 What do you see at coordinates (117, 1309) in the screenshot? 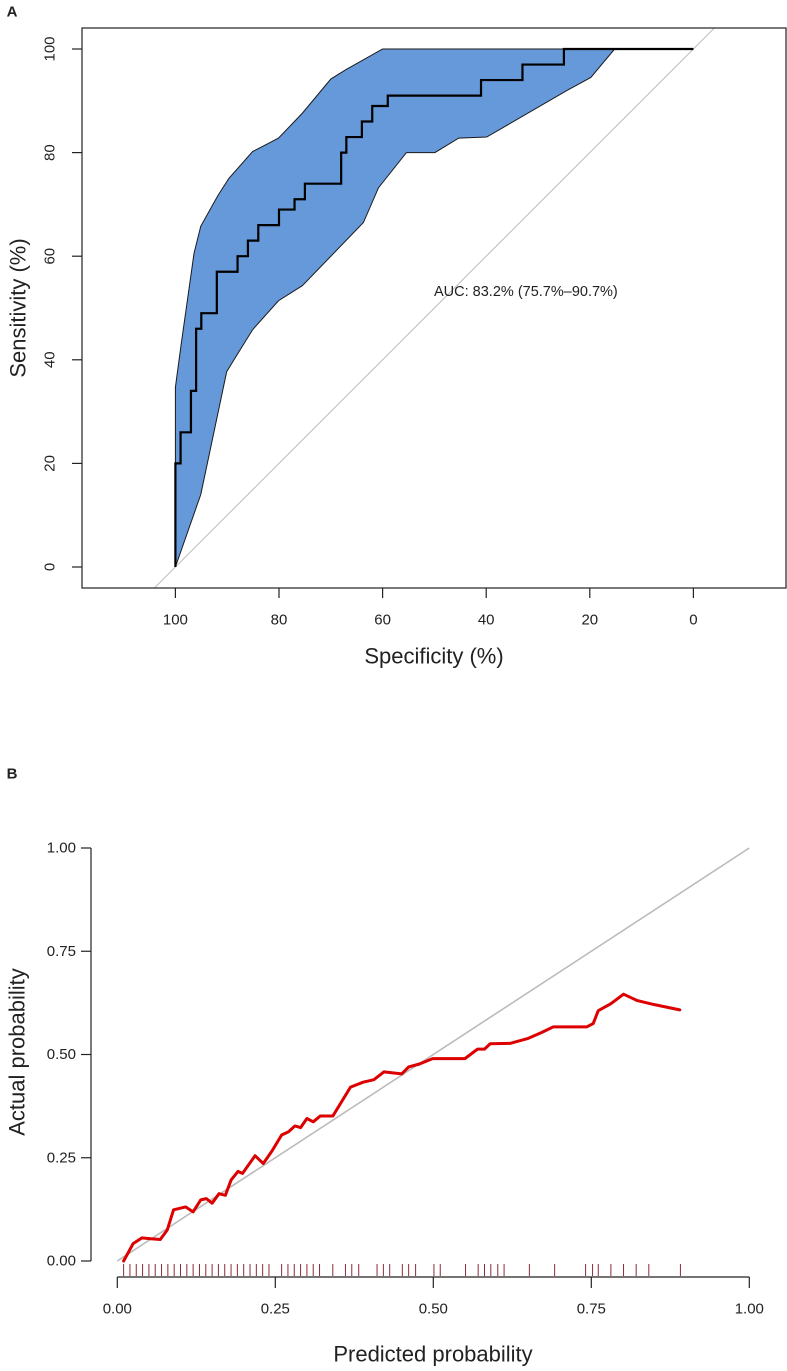
I see `x-tick-label: 0.00` at bounding box center [117, 1309].